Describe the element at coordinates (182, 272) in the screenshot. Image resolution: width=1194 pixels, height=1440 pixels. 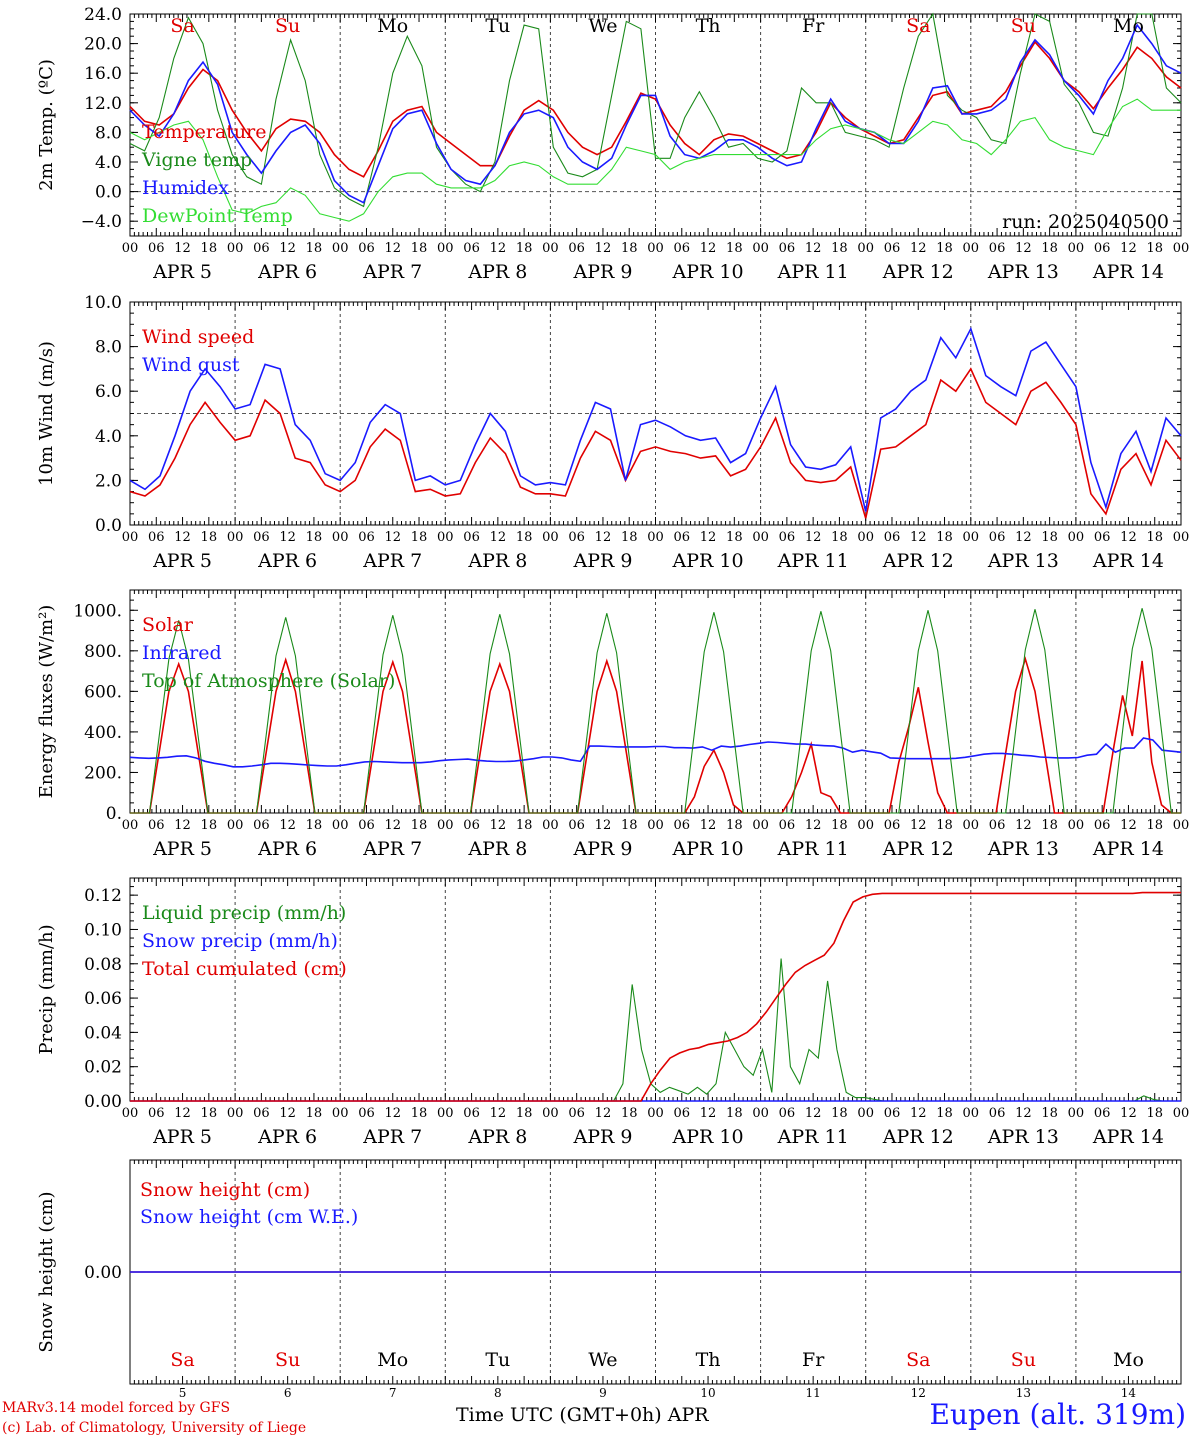
I see `date-label: APR 5` at that location.